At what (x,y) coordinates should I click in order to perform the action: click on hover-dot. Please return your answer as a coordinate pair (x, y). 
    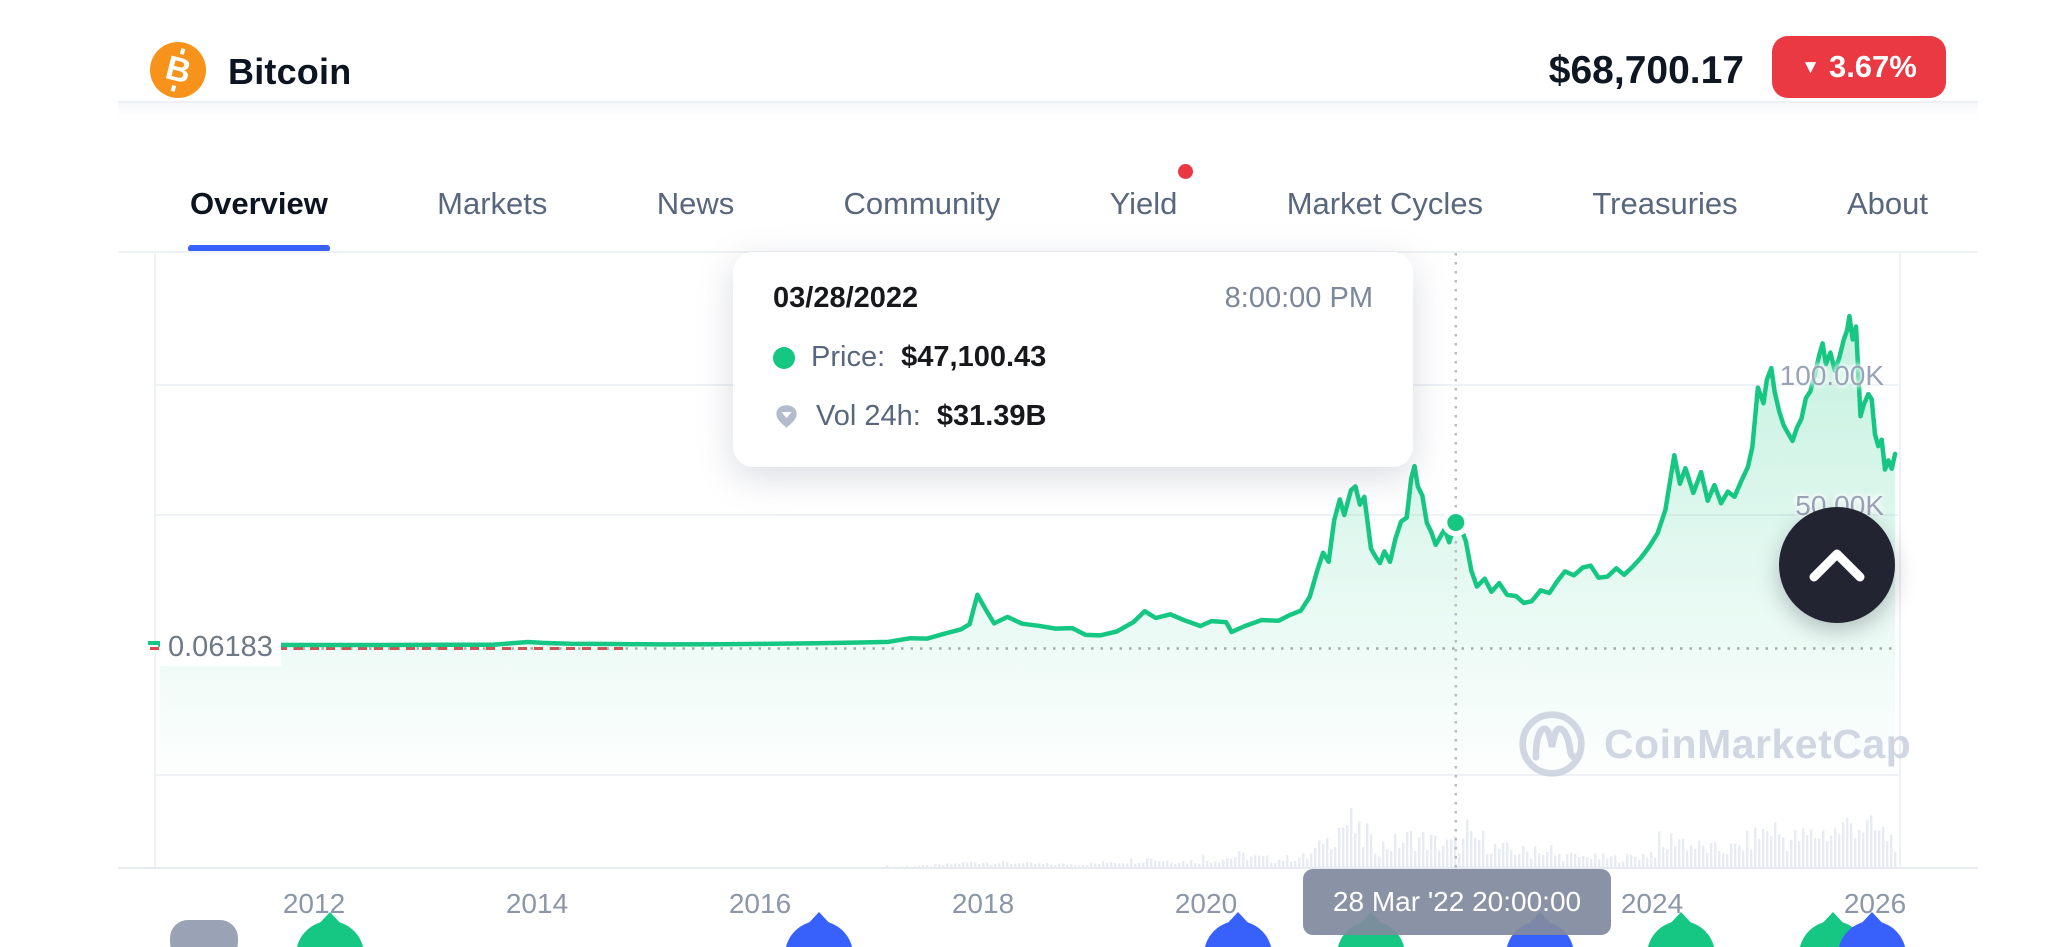
    Looking at the image, I should click on (1456, 522).